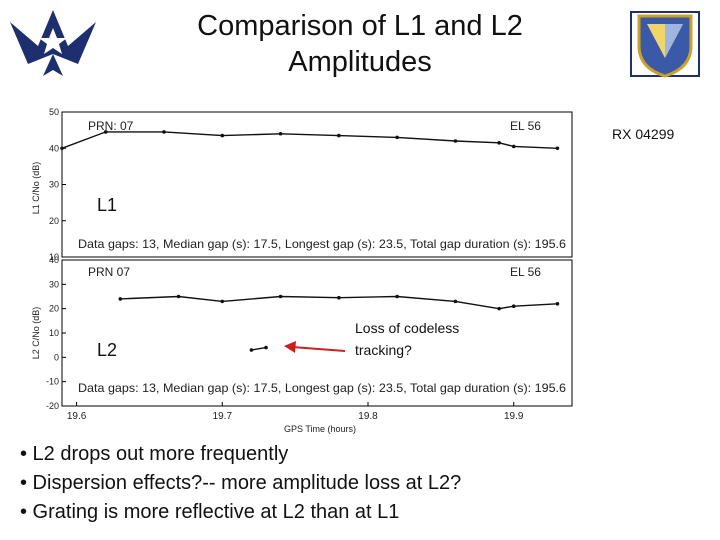 This screenshot has width=720, height=540. I want to click on l2-data-points, so click(339, 323).